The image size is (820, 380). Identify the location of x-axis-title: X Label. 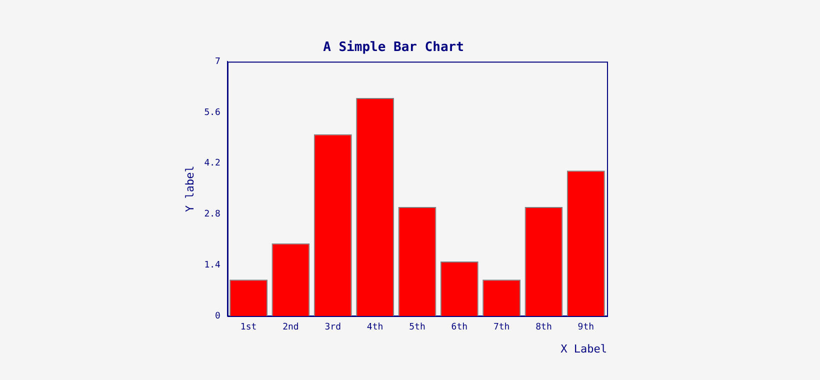
(583, 349).